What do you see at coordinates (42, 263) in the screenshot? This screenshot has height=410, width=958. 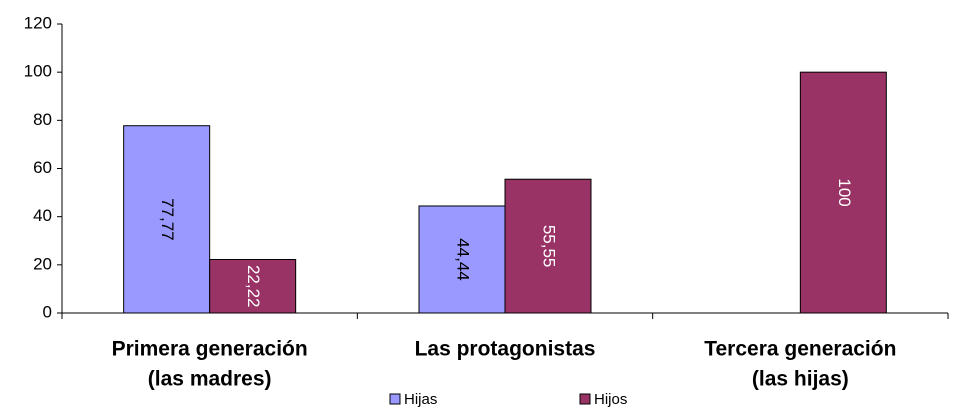 I see `y-tick-label: 20` at bounding box center [42, 263].